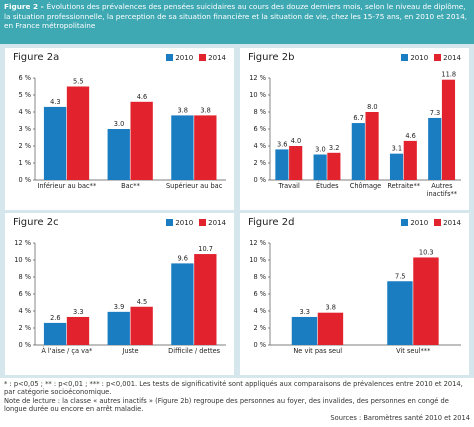  What do you see at coordinates (130, 186) in the screenshot?
I see `x-tick-label: Bac**` at bounding box center [130, 186].